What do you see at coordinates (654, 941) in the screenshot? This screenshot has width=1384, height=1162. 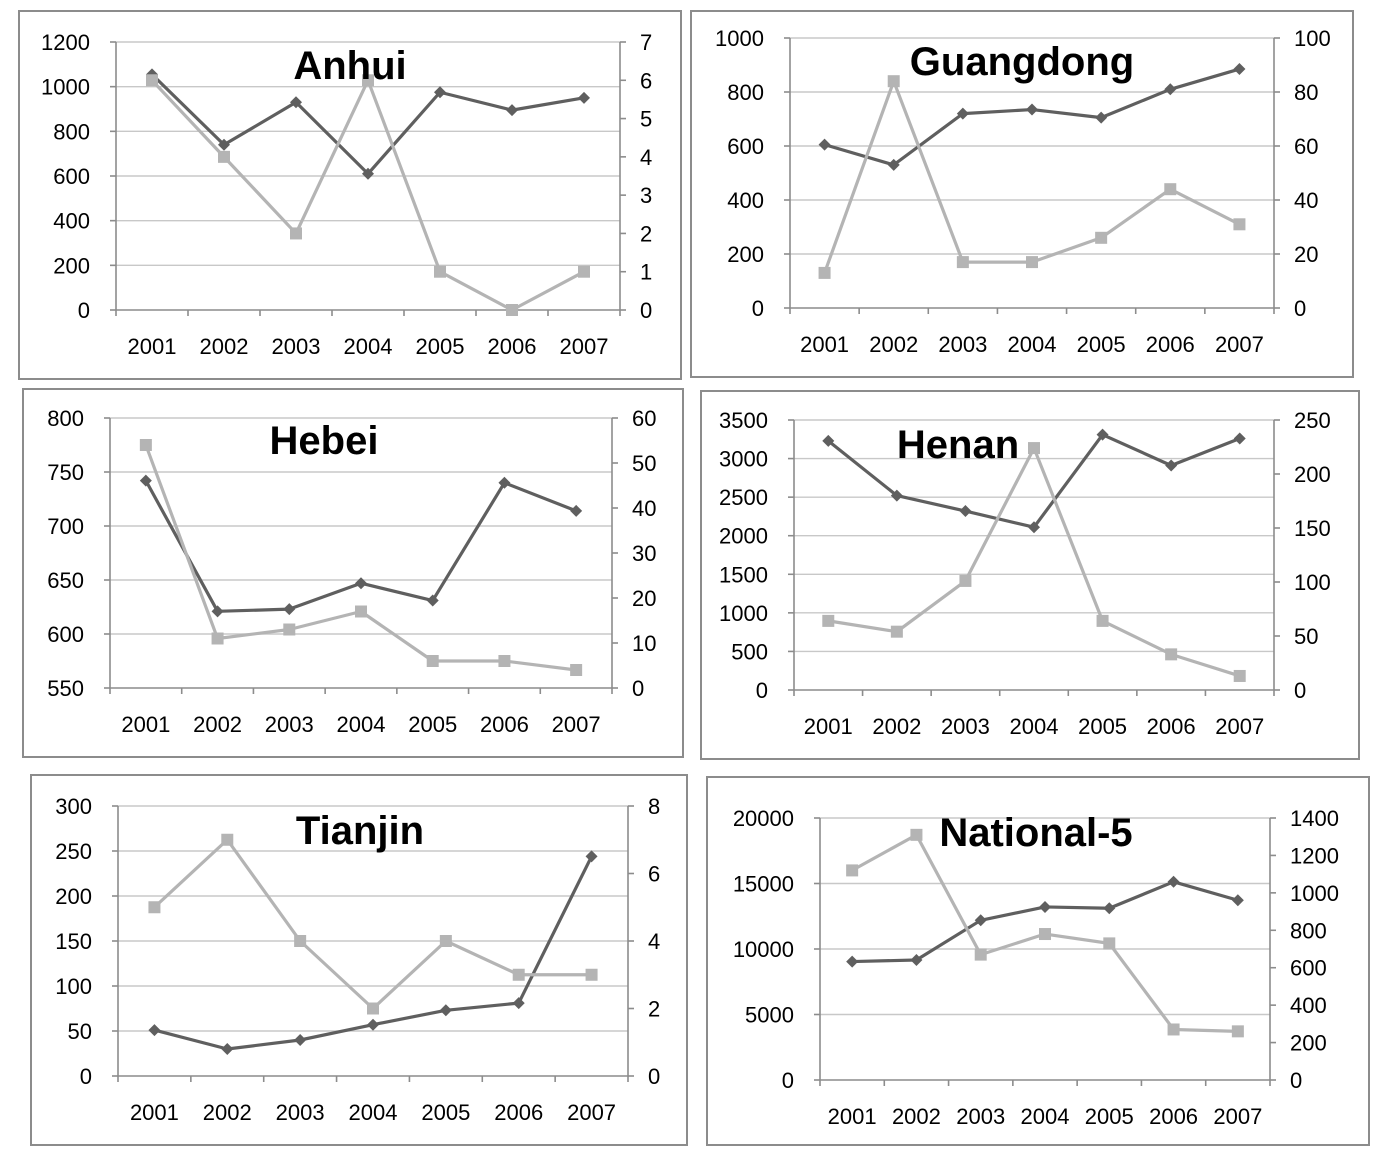 I see `y-right-tick-label: 4` at bounding box center [654, 941].